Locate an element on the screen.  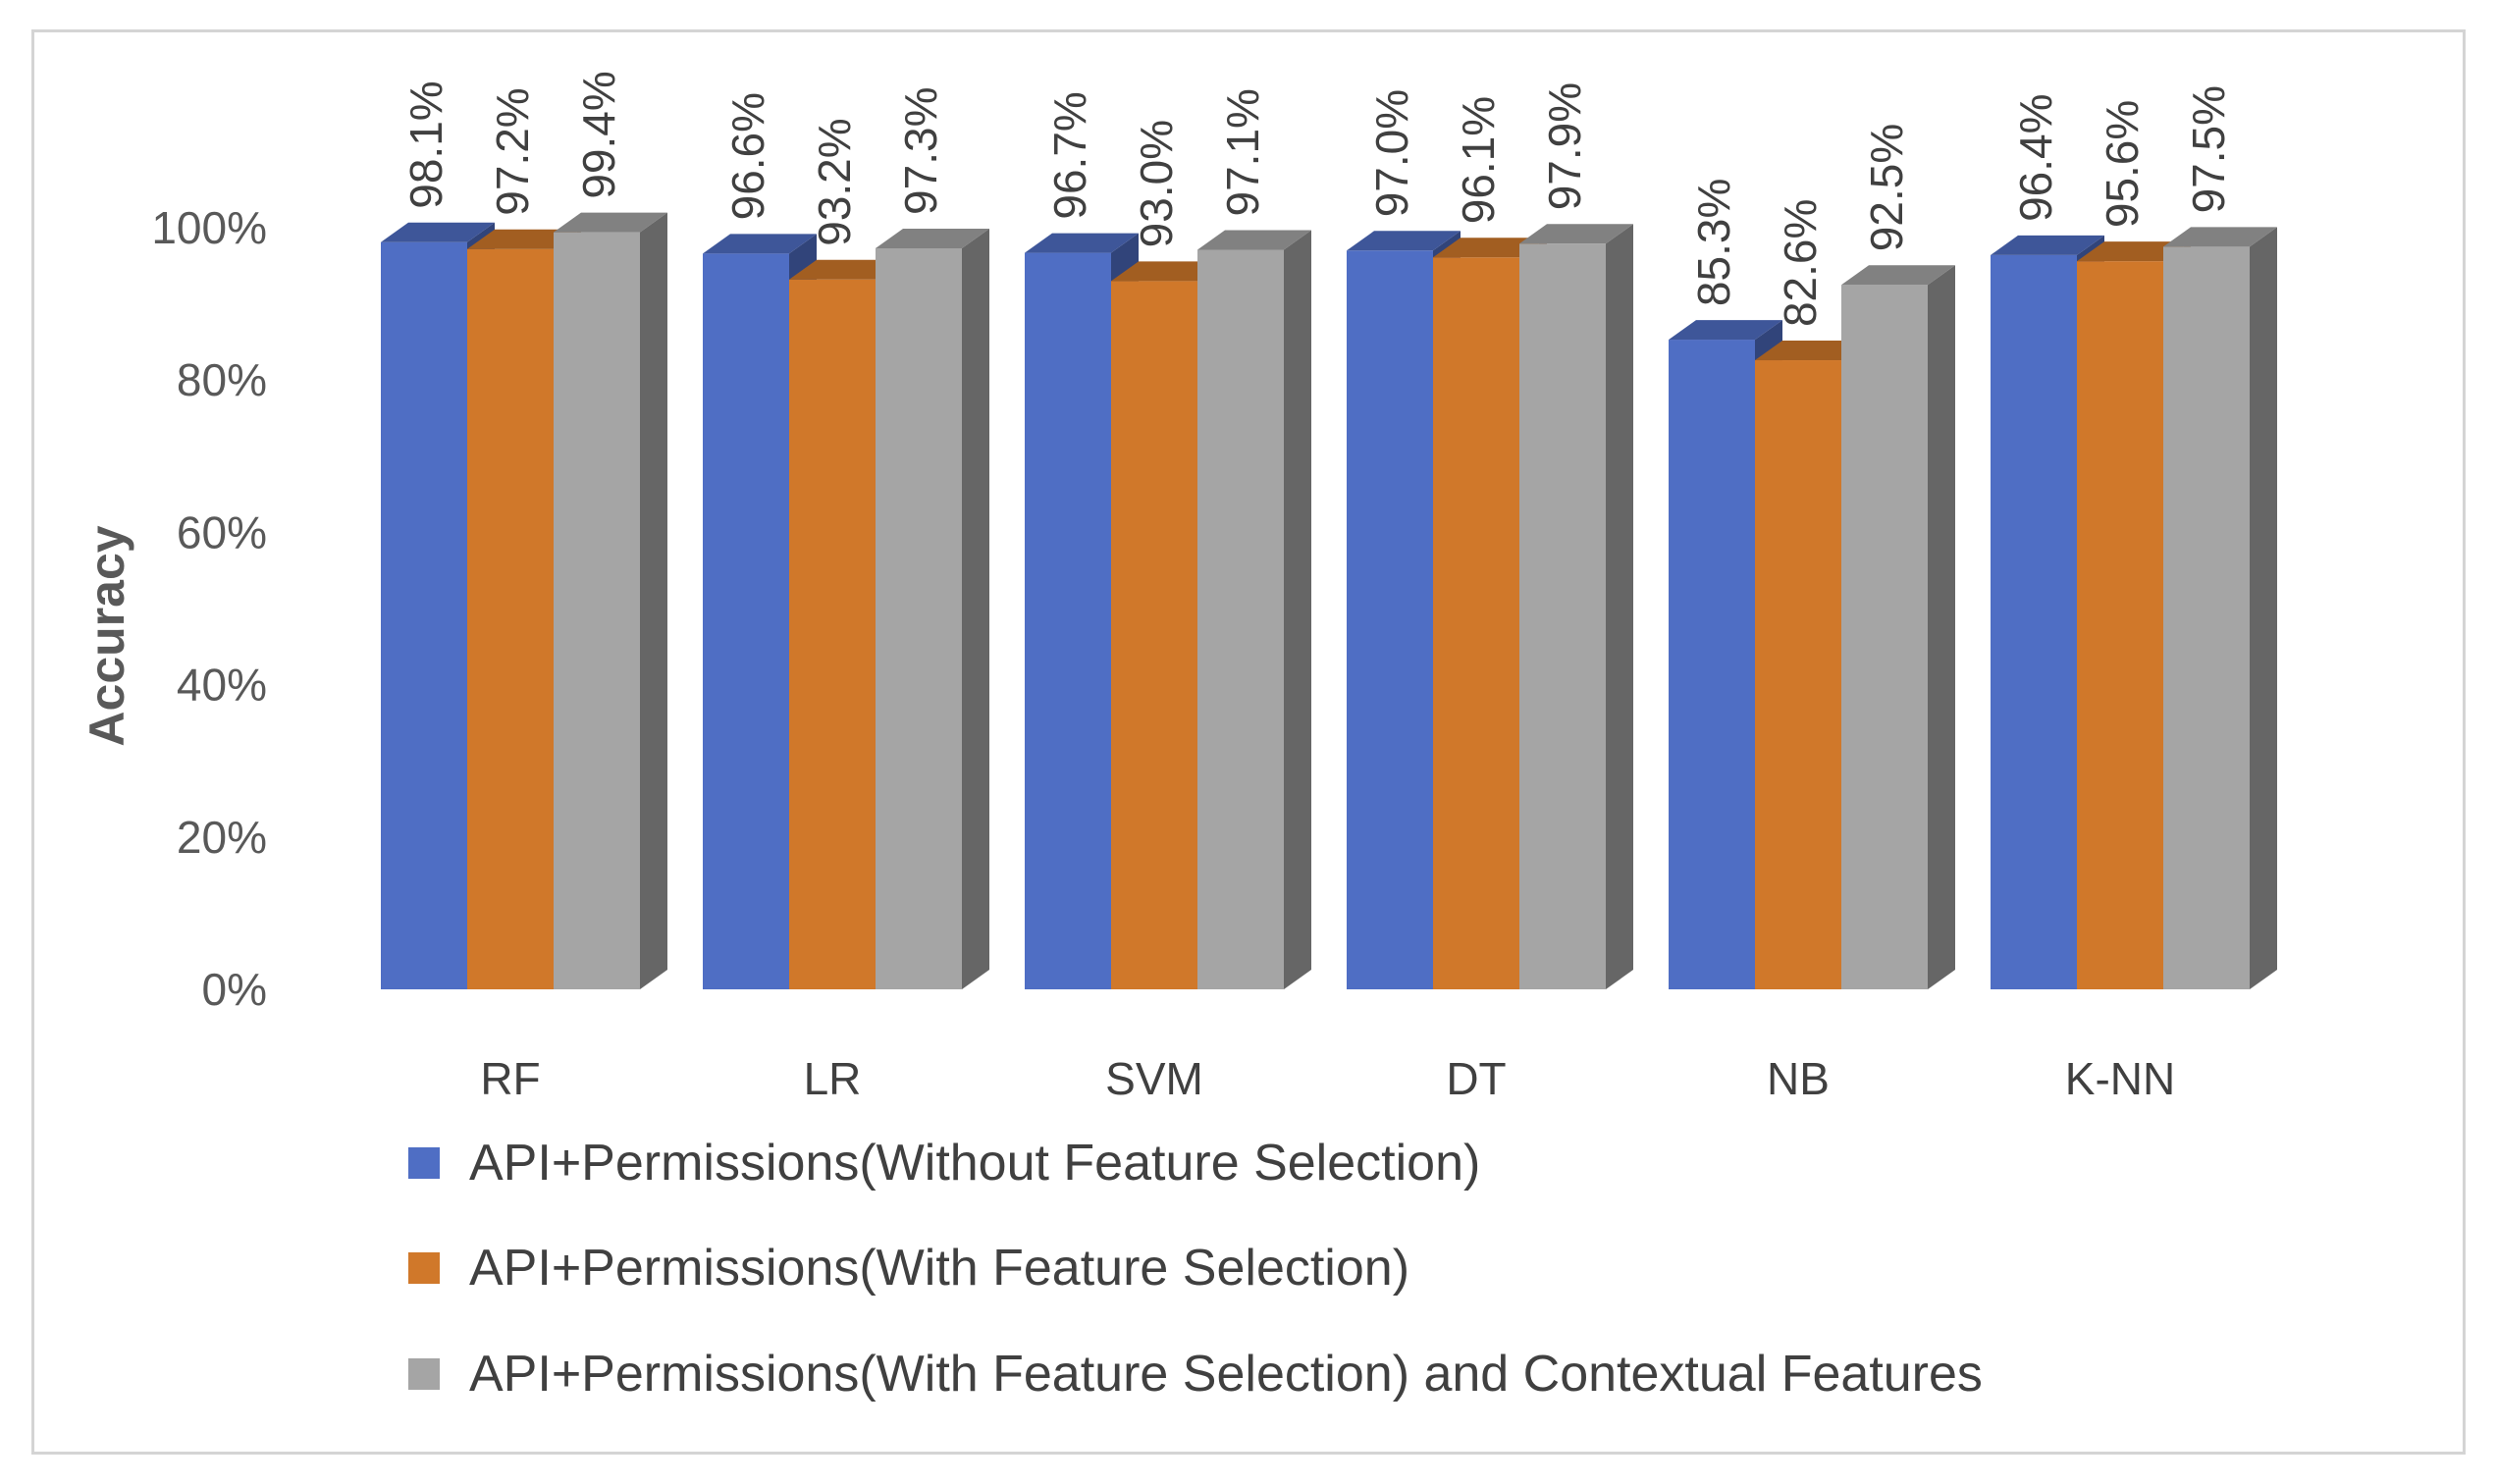
data-label: 82.6% is located at coordinates (1800, 263).